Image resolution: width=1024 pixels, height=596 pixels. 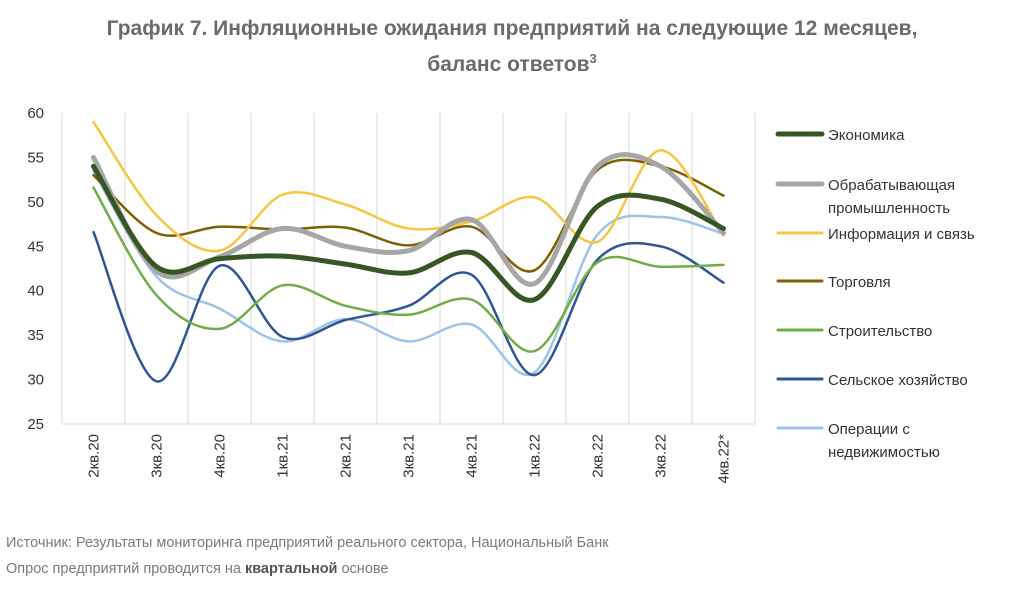 I want to click on y-tick-label: 50, so click(x=35, y=202).